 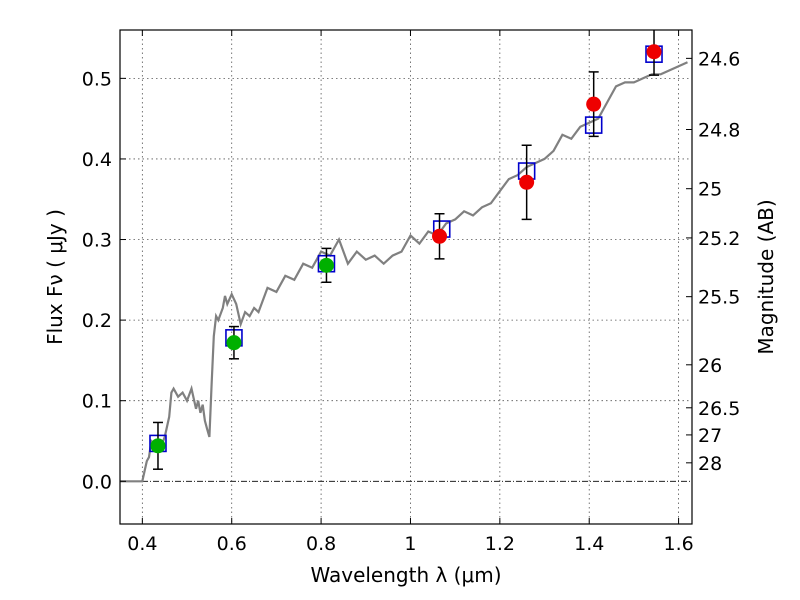 I want to click on x-tick-label: 1.6, so click(x=678, y=544).